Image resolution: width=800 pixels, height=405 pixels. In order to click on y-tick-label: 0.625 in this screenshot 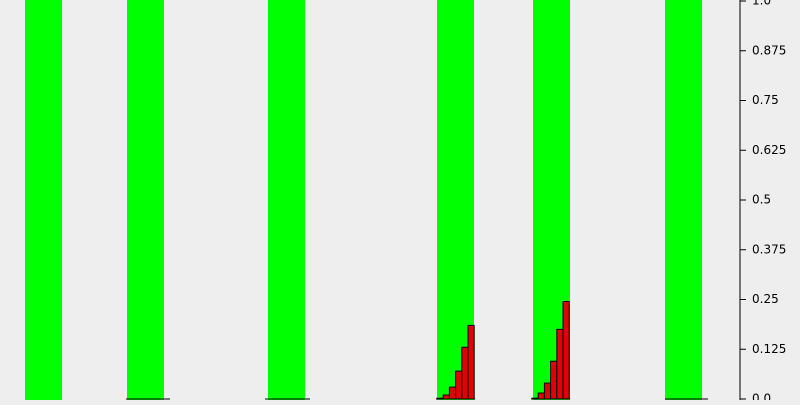, I will do `click(769, 150)`.